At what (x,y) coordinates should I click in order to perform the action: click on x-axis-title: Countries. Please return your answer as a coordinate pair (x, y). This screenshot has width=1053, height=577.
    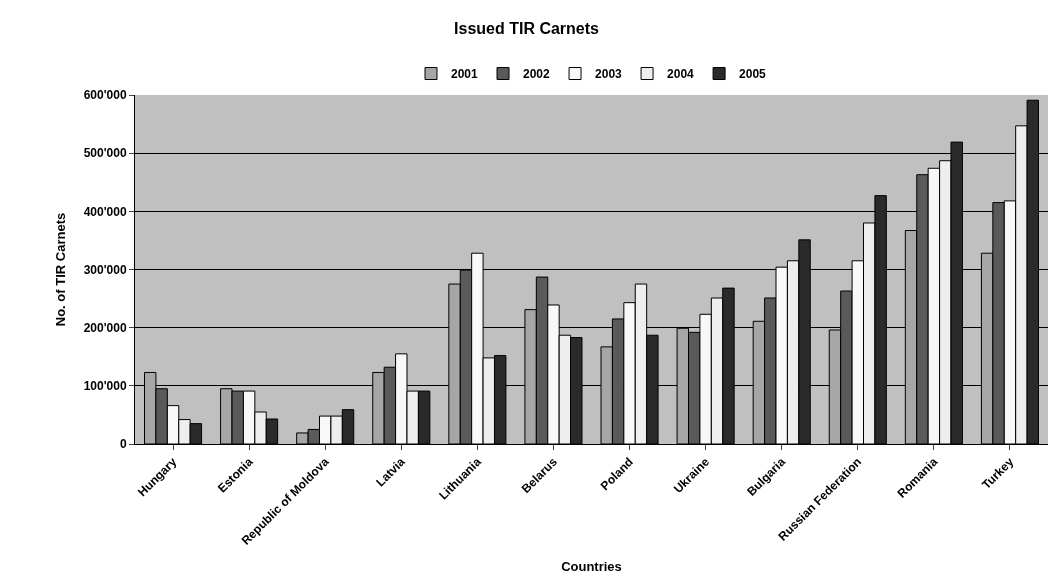
    Looking at the image, I should click on (591, 567).